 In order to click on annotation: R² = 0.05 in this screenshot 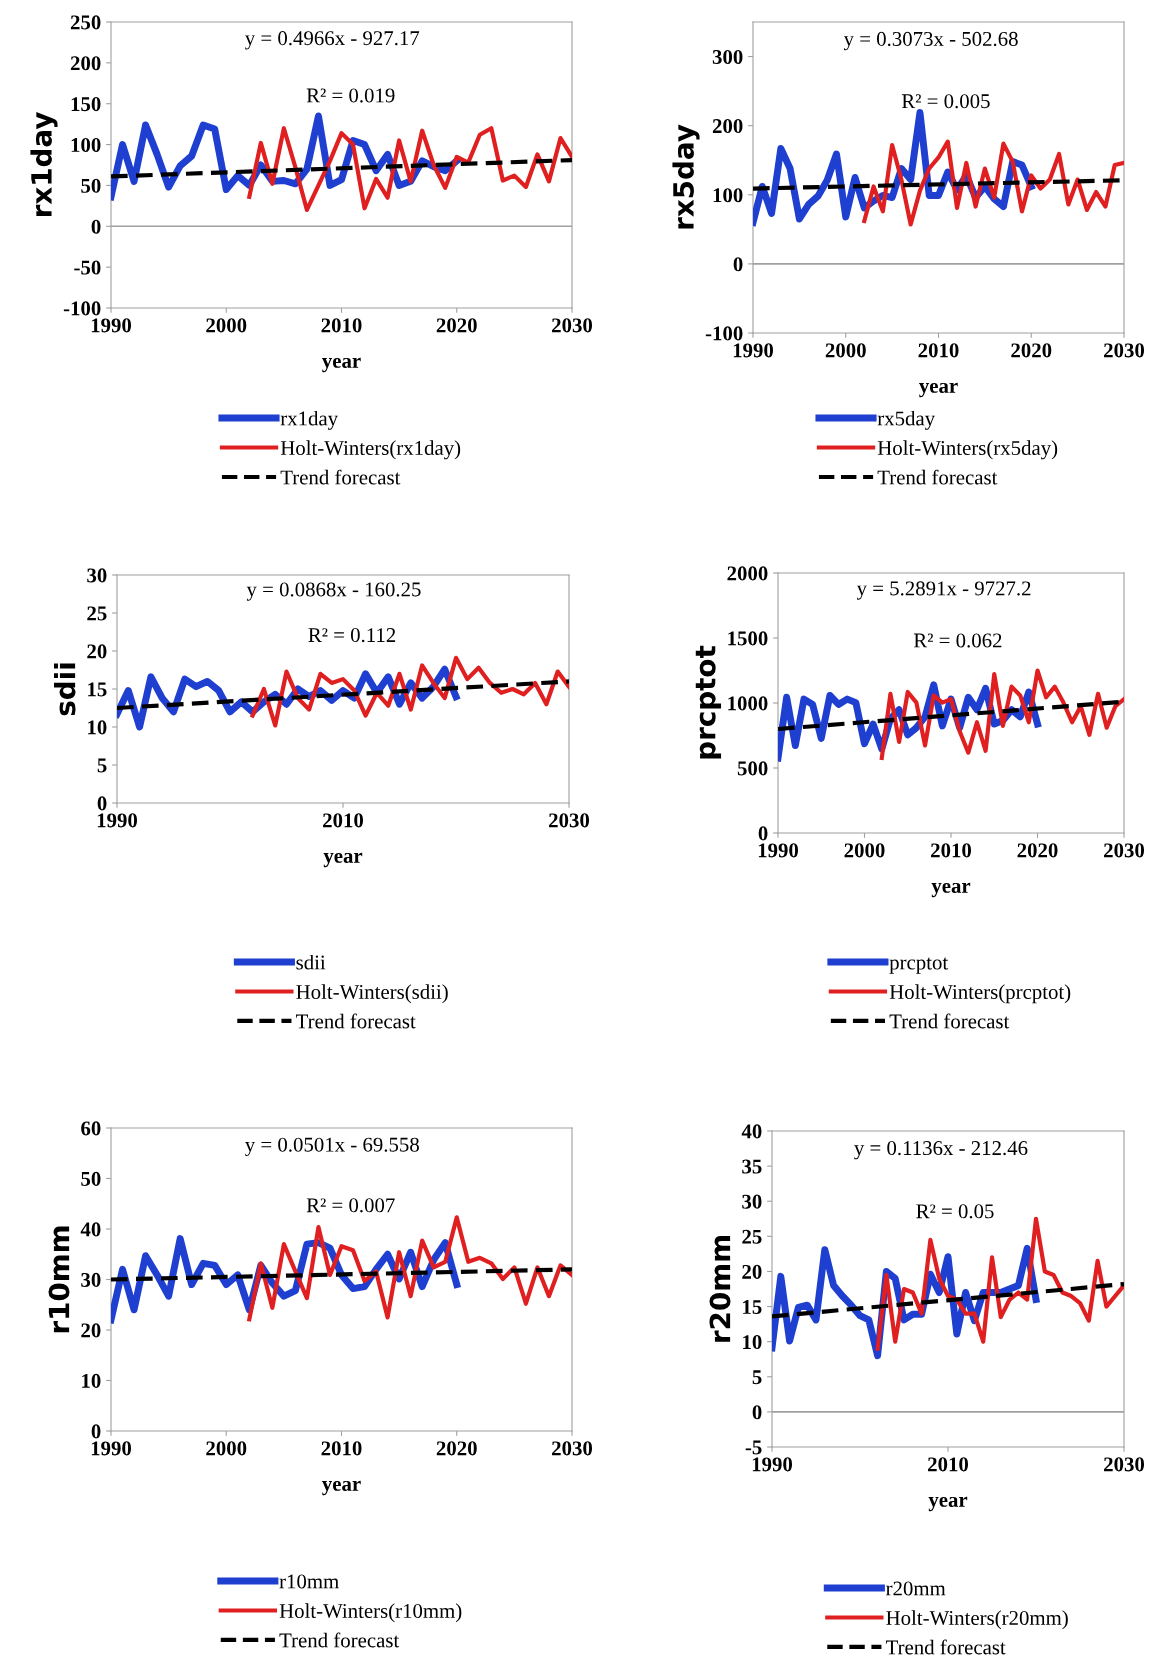, I will do `click(955, 1211)`.